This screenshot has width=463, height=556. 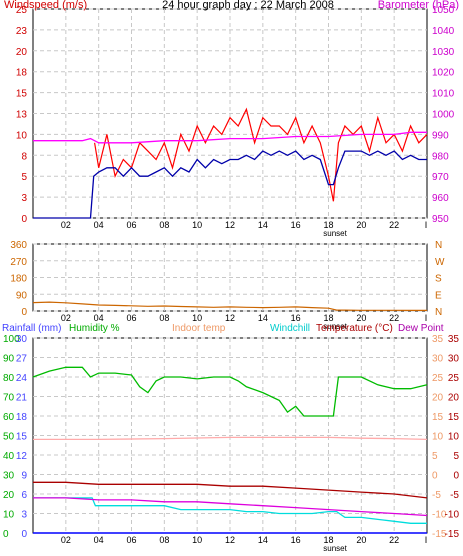 I want to click on temp-tick-label: 30, so click(x=438, y=359).